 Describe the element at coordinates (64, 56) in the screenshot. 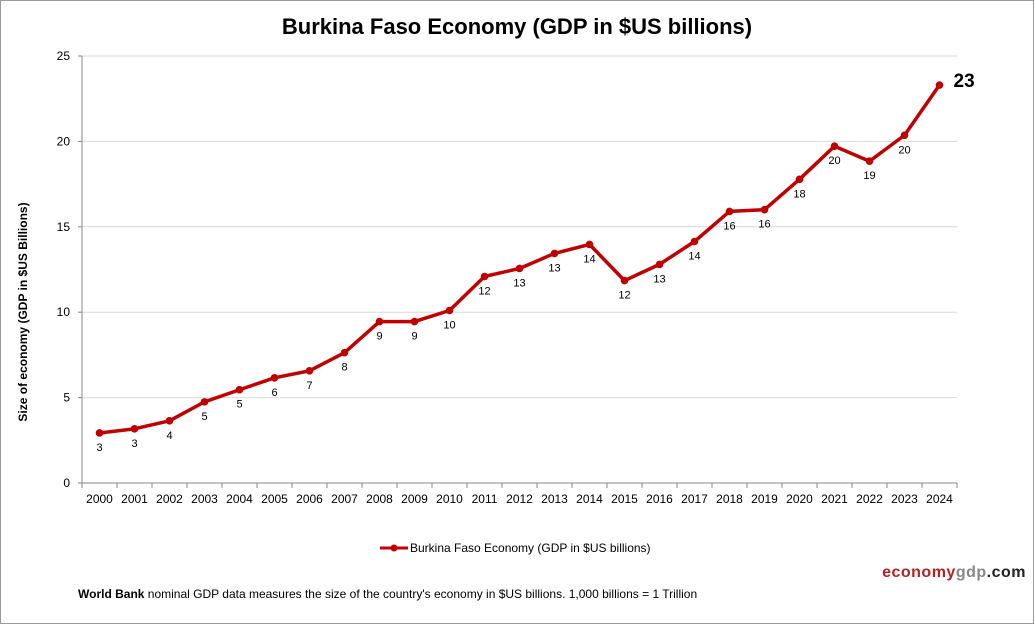

I see `y-tick-label: 25` at that location.